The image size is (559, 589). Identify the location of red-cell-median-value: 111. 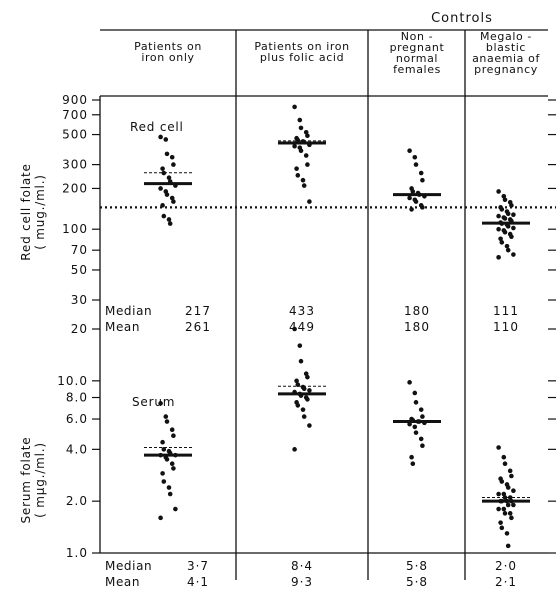
(506, 311).